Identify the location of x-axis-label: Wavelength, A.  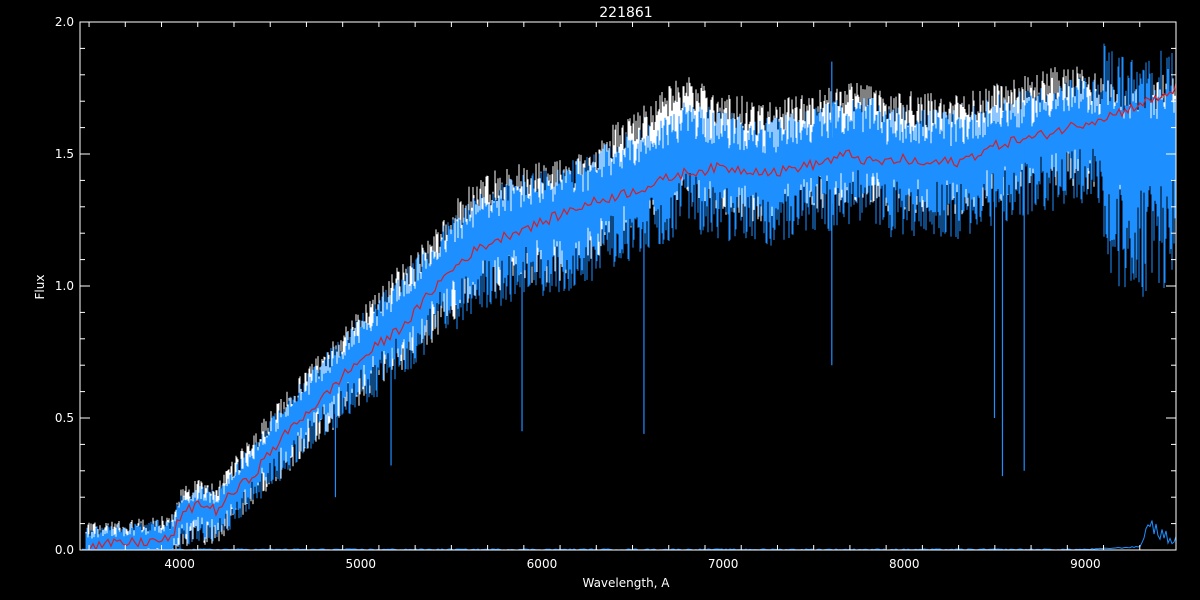
(626, 583).